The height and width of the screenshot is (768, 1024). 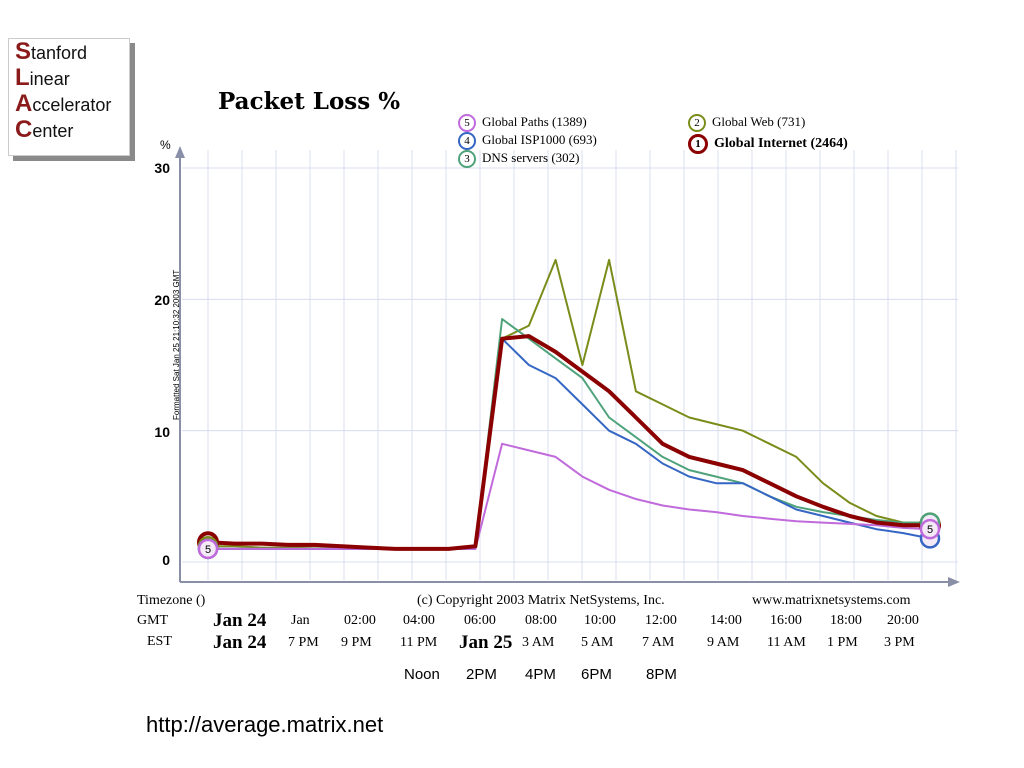 I want to click on y-tick-label: 0, so click(x=166, y=560).